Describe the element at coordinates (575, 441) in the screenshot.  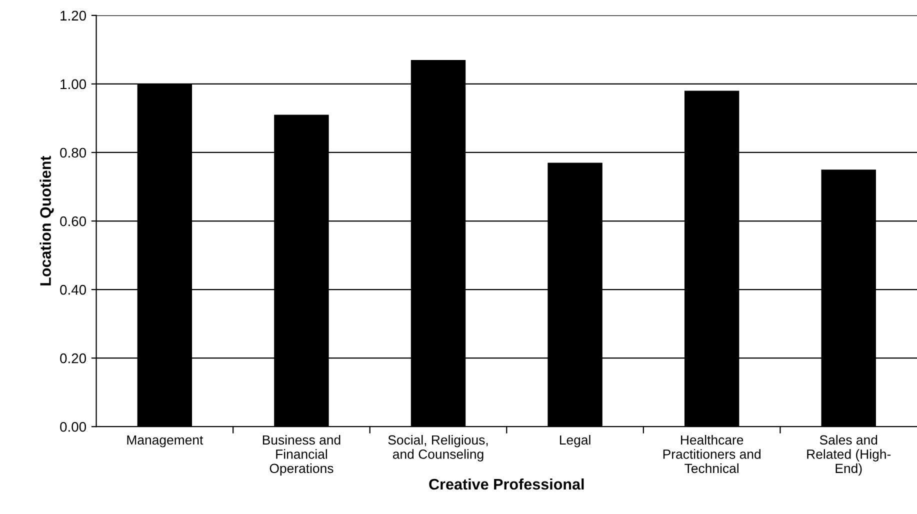
I see `x-tick-label: Legal` at that location.